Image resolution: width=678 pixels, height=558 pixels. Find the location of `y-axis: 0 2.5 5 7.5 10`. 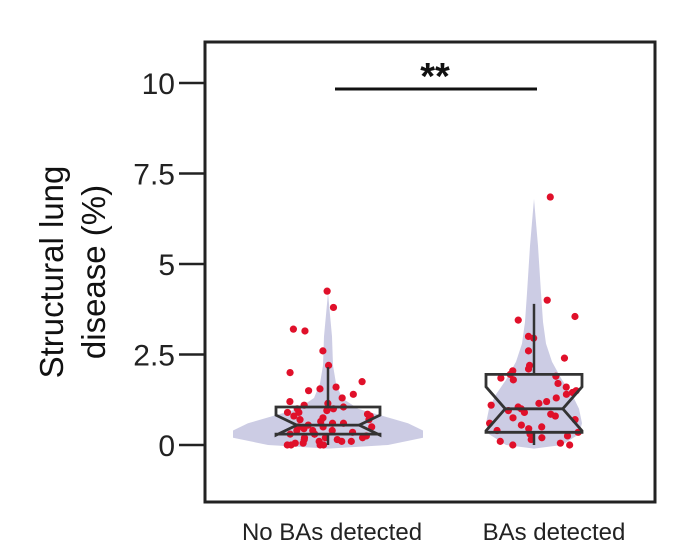

y-axis: 0 2.5 5 7.5 10 is located at coordinates (169, 265).